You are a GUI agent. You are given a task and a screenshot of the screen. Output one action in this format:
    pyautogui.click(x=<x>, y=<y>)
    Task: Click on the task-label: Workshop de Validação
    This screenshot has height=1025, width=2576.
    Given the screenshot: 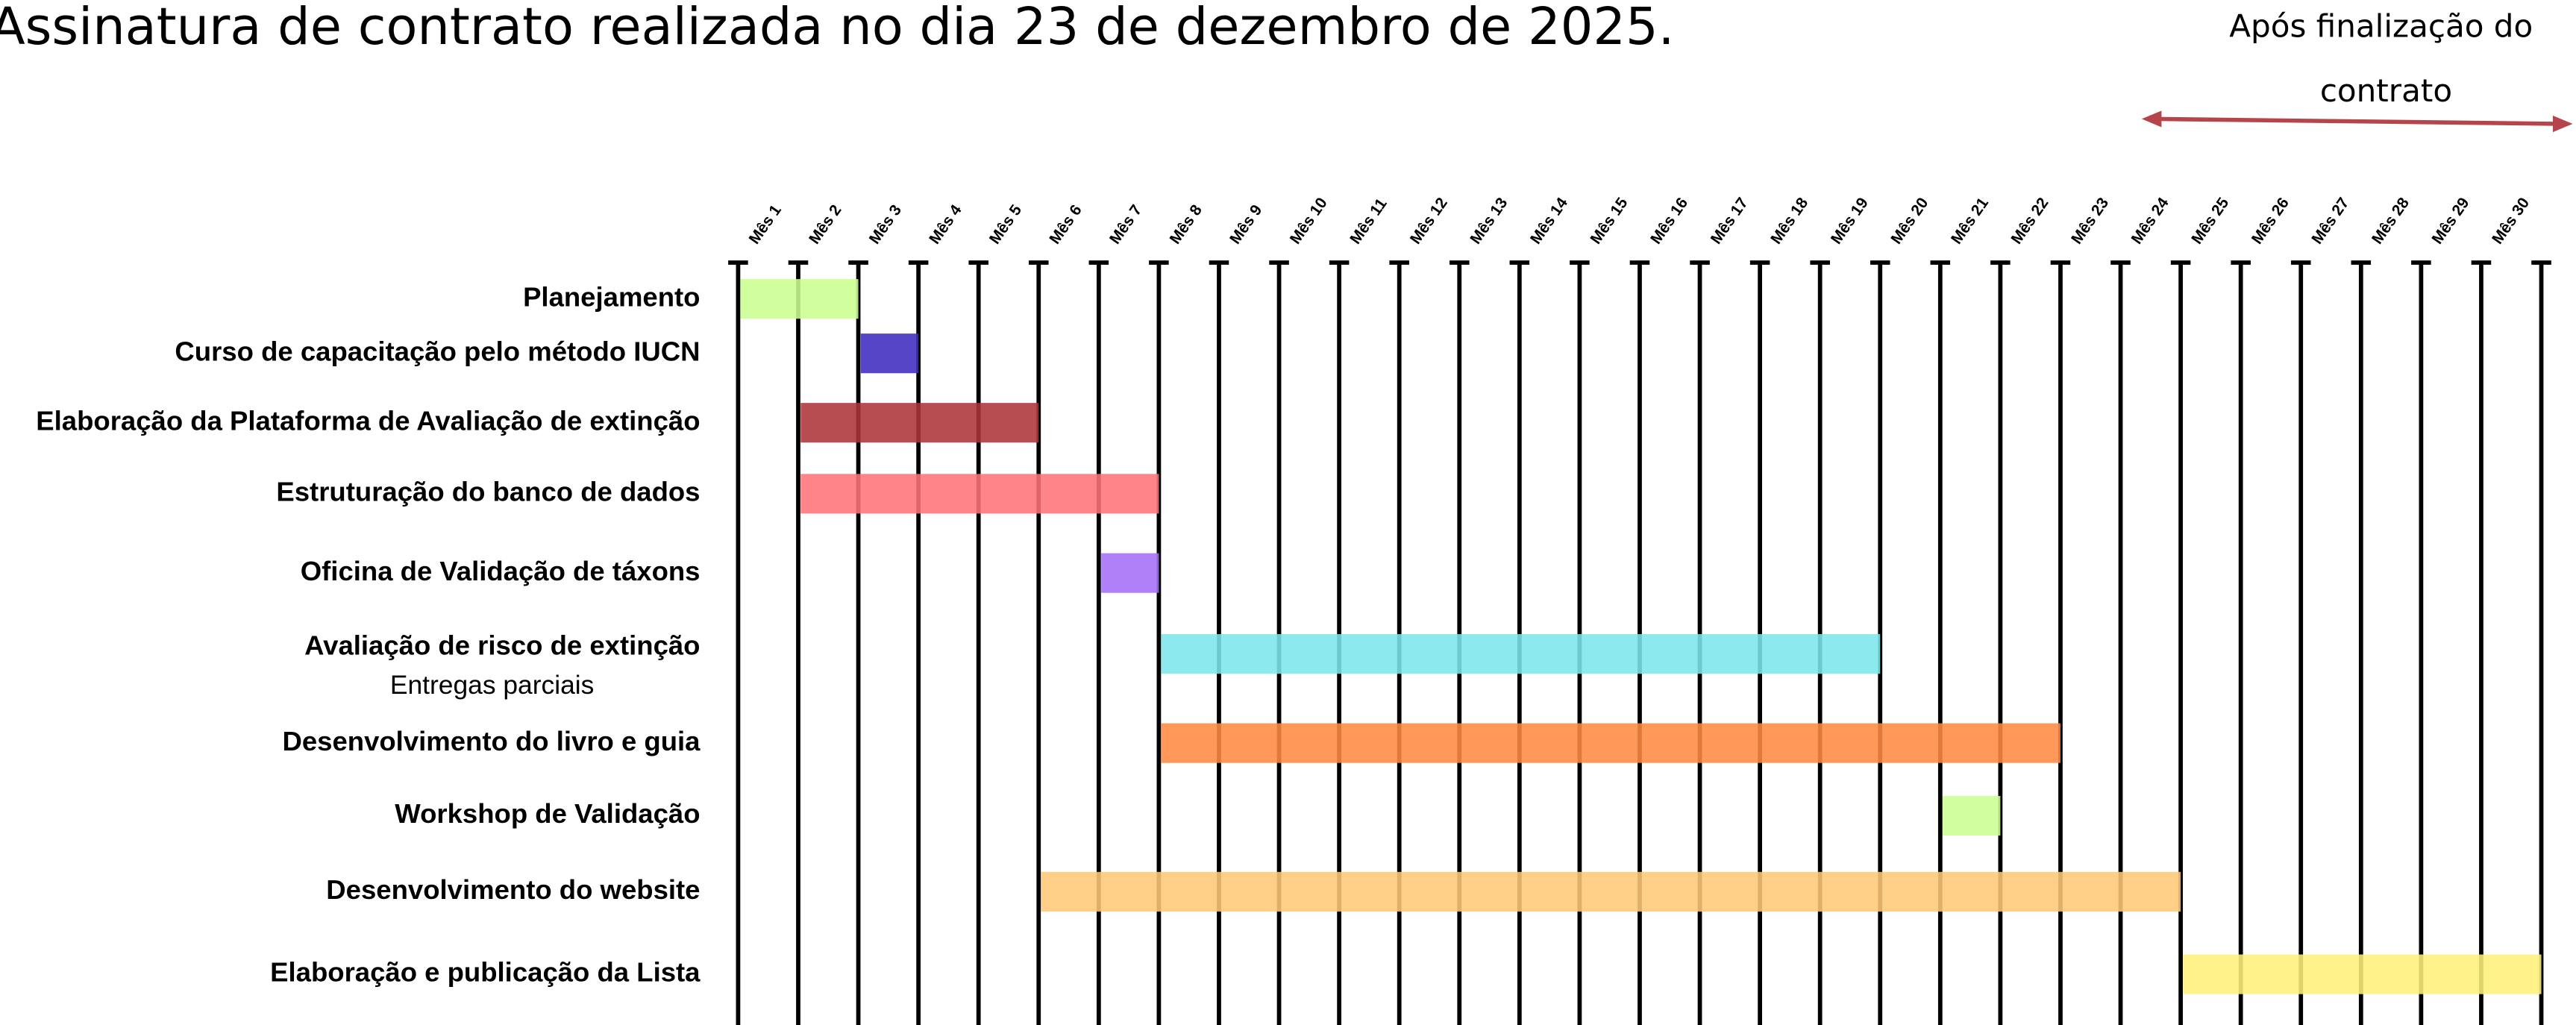 What is the action you would take?
    pyautogui.click(x=547, y=814)
    